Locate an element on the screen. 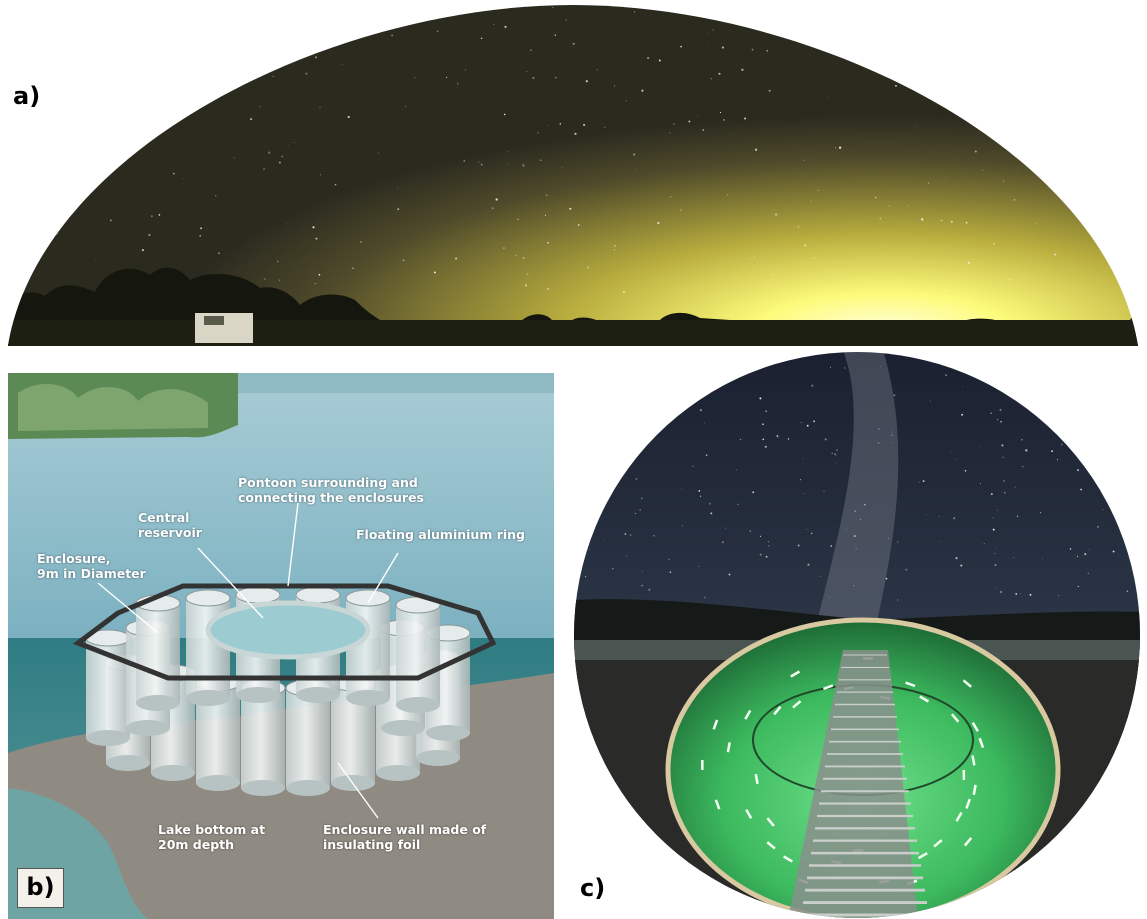 Image resolution: width=1147 pixels, height=919 pixels. ground is located at coordinates (573, 333).